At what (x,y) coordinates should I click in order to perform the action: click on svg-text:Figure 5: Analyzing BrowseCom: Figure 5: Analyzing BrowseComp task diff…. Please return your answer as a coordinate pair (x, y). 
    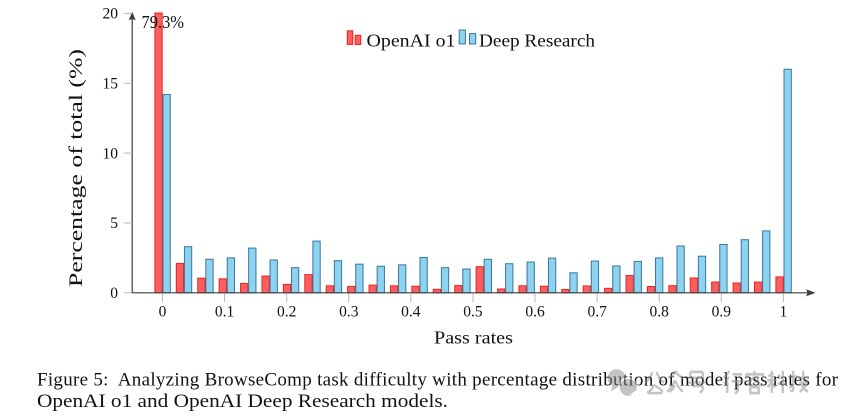
    Looking at the image, I should click on (438, 380).